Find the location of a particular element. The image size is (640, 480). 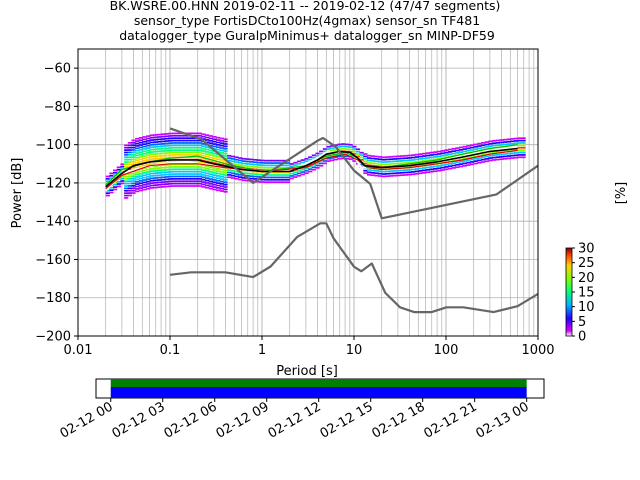

timeline-bar-green is located at coordinates (318, 383).